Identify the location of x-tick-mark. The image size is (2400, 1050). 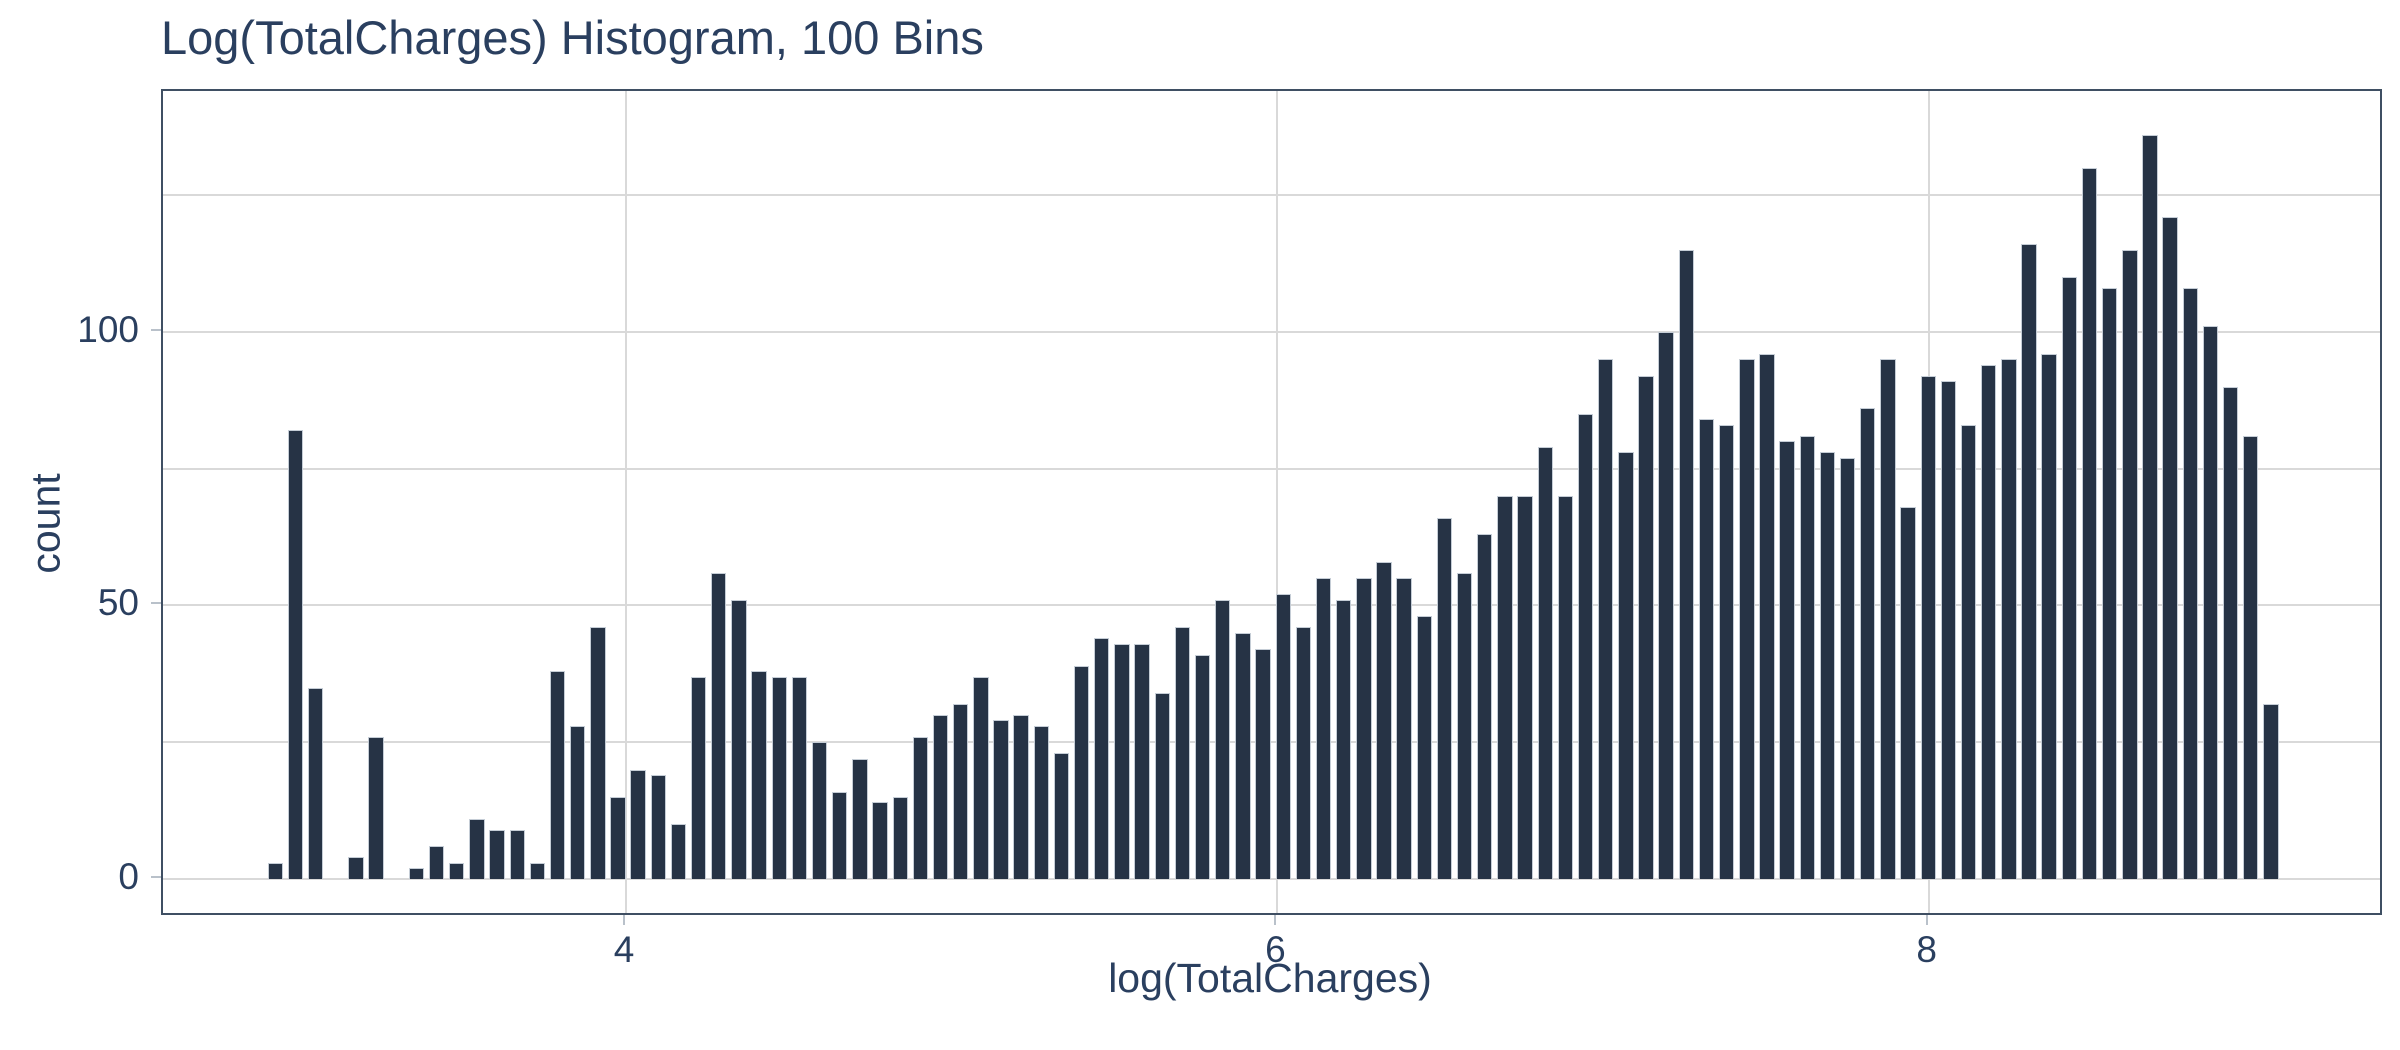
(624, 920).